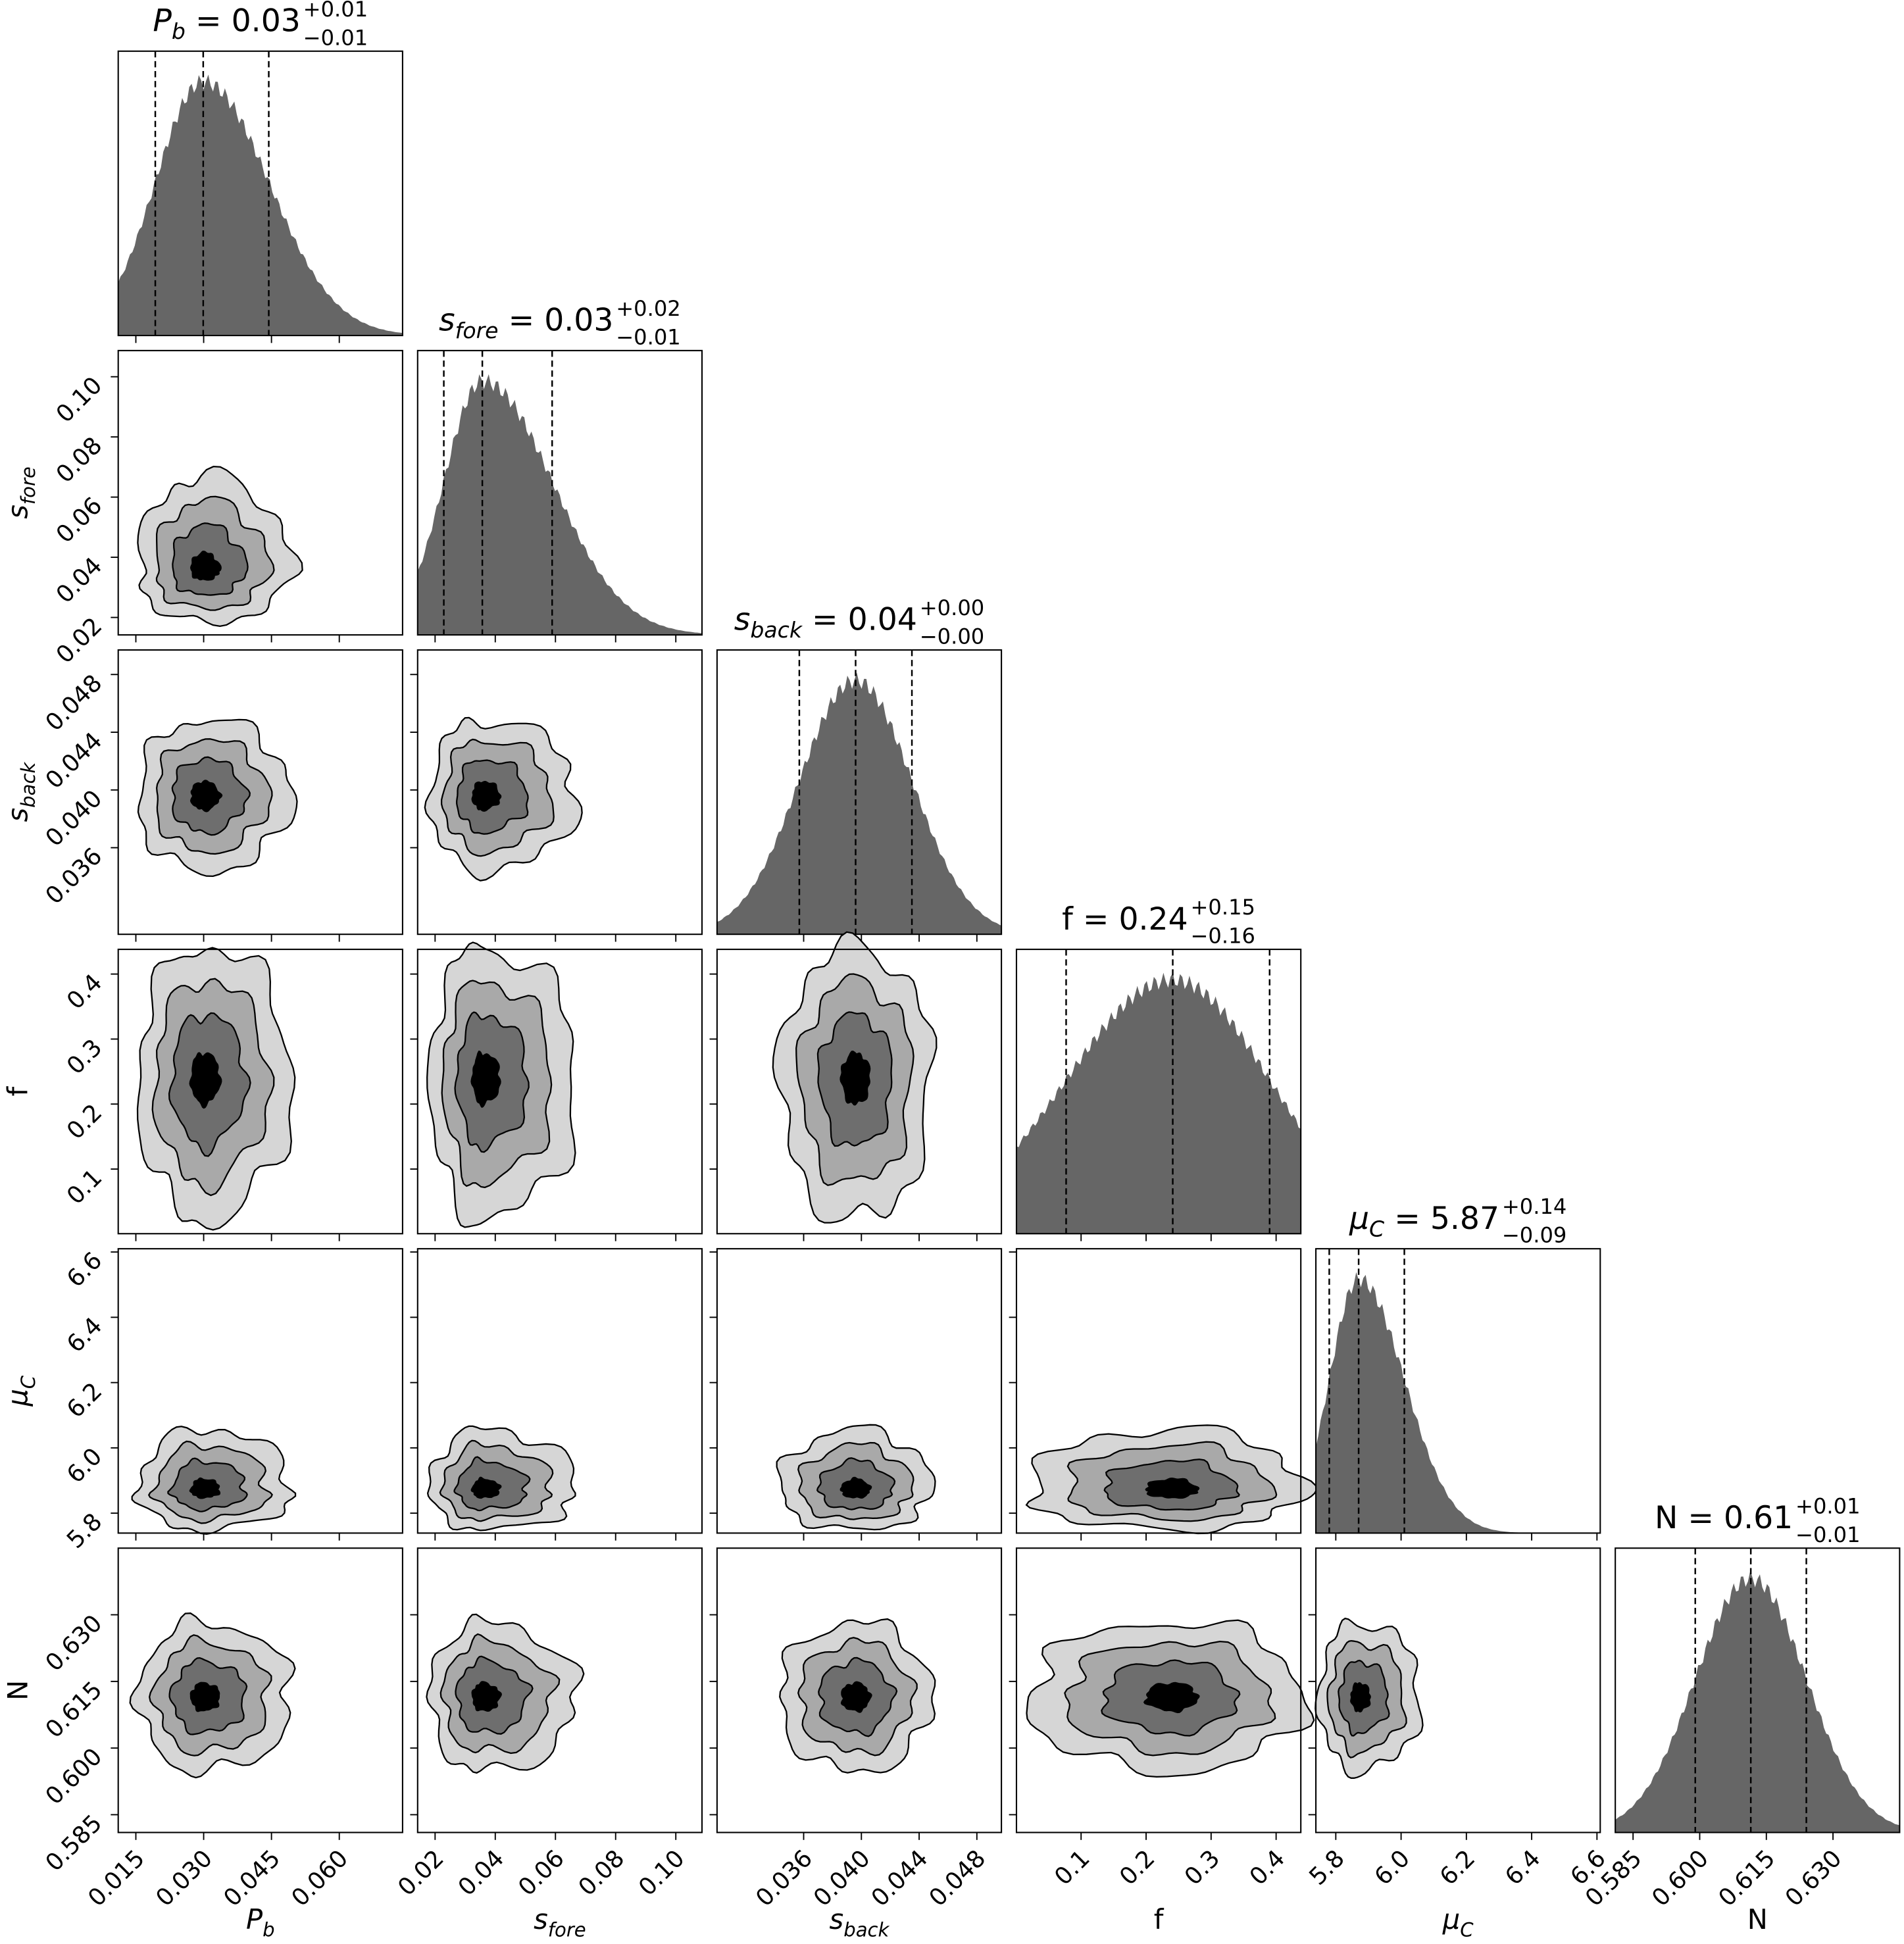 This screenshot has height=1944, width=1904. What do you see at coordinates (84, 1270) in the screenshot?
I see `y-tick-label: 6.6` at bounding box center [84, 1270].